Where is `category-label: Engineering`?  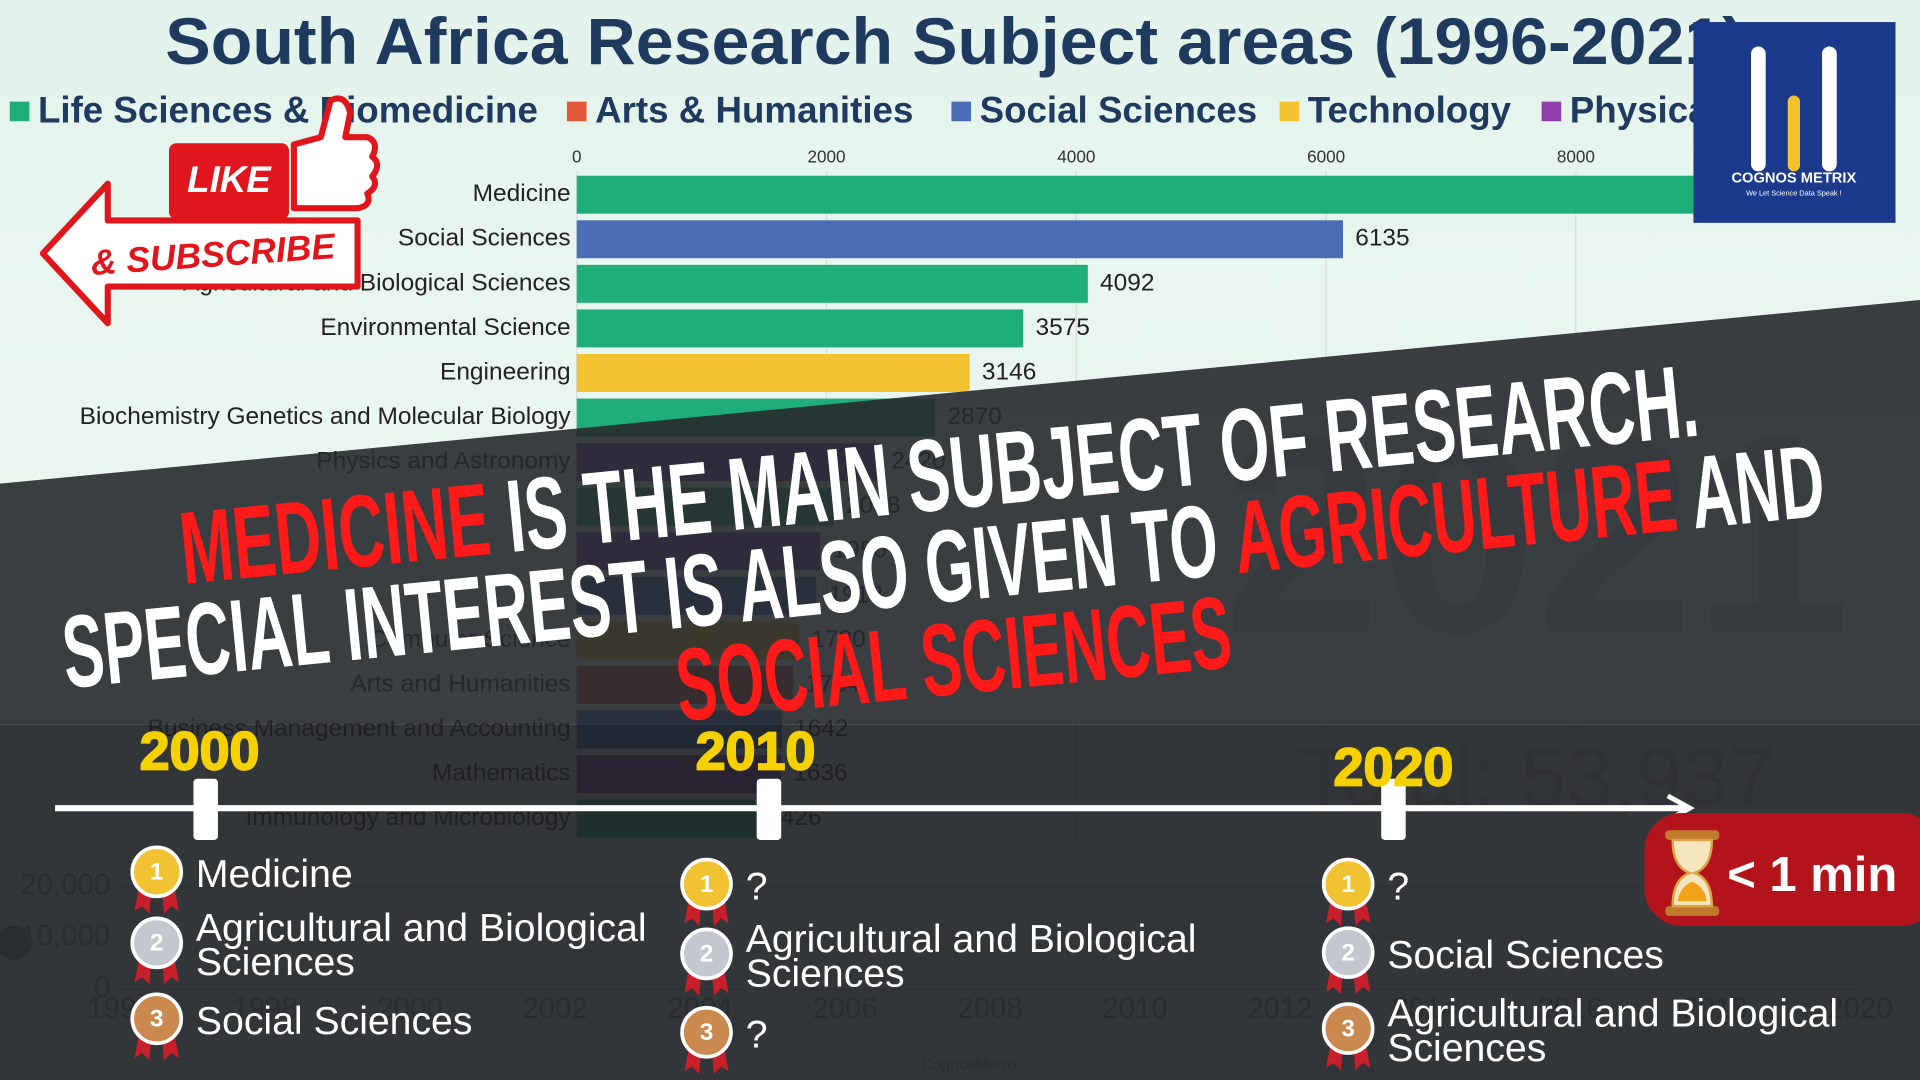
category-label: Engineering is located at coordinates (505, 371).